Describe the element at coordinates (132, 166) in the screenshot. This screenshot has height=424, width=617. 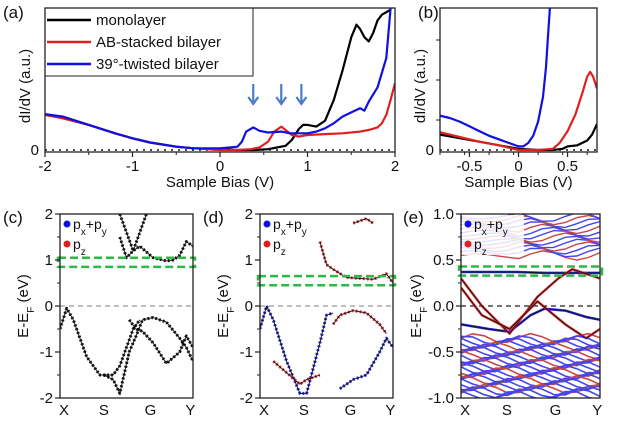
I see `x-tick-label: -1` at that location.